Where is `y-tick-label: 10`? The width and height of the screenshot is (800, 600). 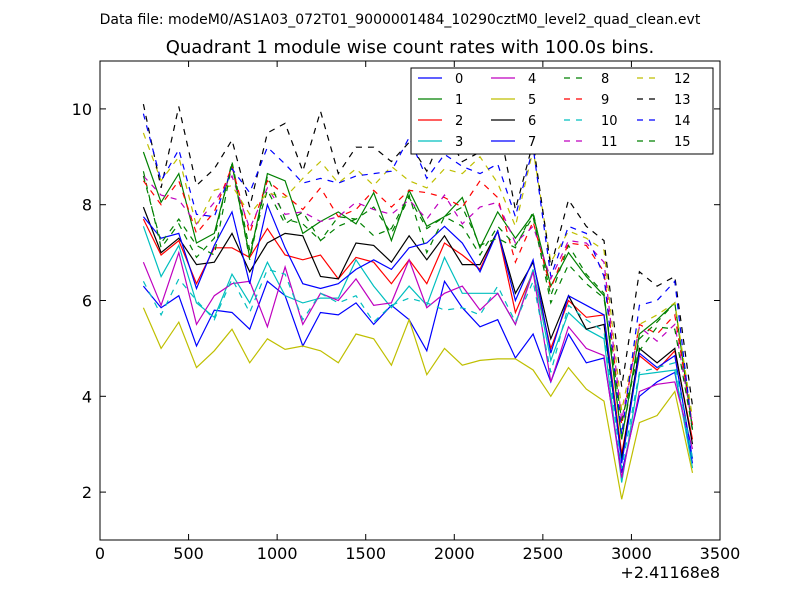 y-tick-label: 10 is located at coordinates (82, 109).